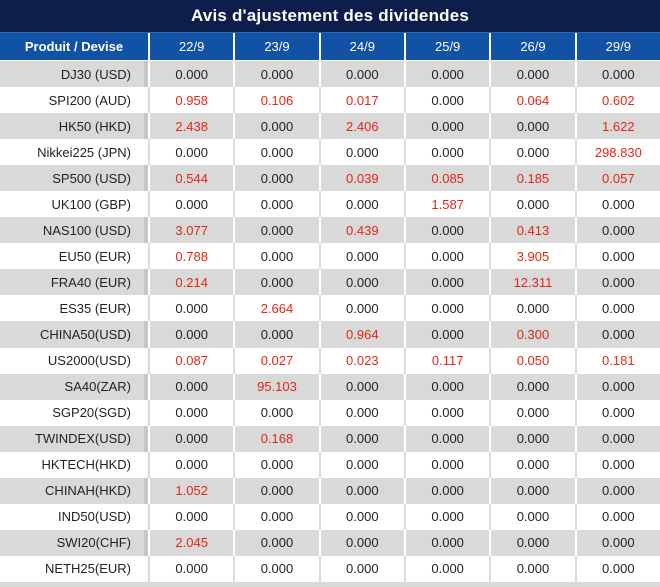  Describe the element at coordinates (532, 282) in the screenshot. I see `dividend-value-cell: 12.311` at that location.